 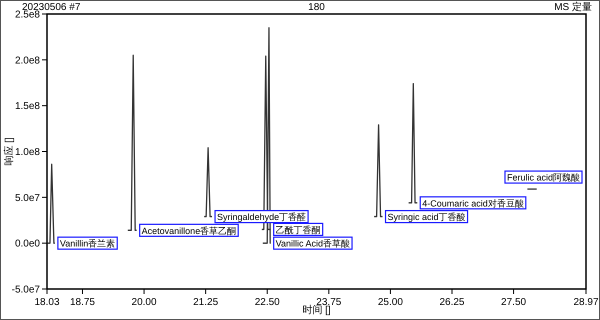 What do you see at coordinates (514, 302) in the screenshot?
I see `x-tick-label: 27.50` at bounding box center [514, 302].